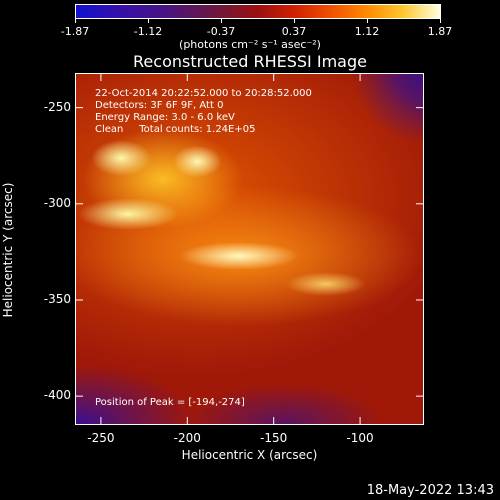 The image size is (500, 500). I want to click on colorbar, so click(258, 11).